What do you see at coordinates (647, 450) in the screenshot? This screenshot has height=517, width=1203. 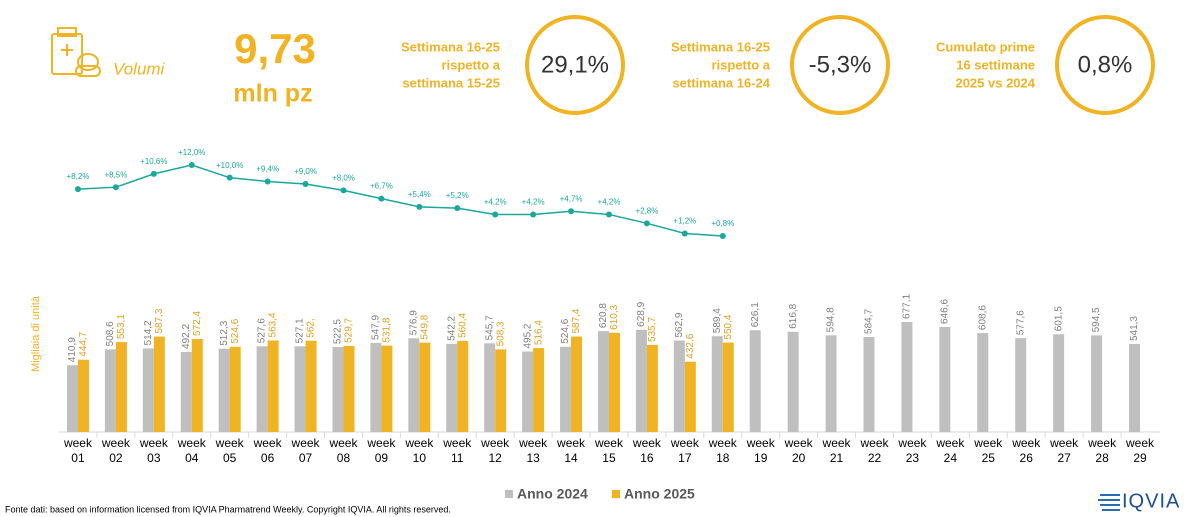 I see `x-tick-label: week 16` at bounding box center [647, 450].